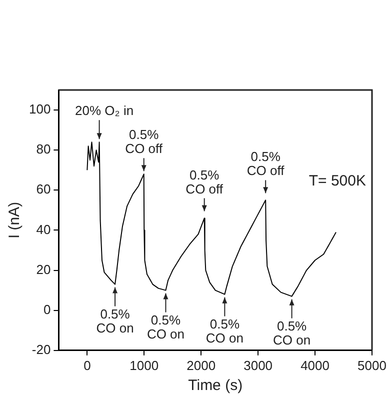  Describe the element at coordinates (144, 365) in the screenshot. I see `x-tick-label: 1000` at that location.